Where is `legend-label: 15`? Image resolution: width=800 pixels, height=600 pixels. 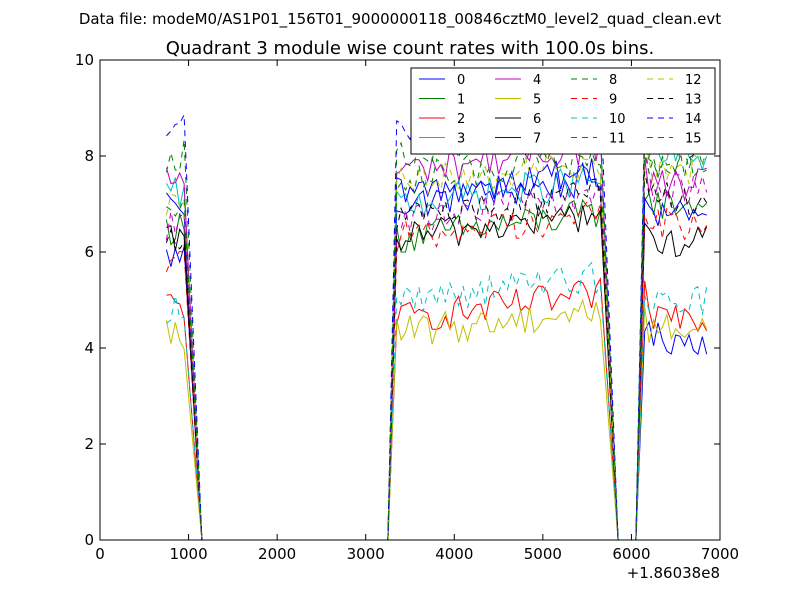 legend-label: 15 is located at coordinates (693, 139).